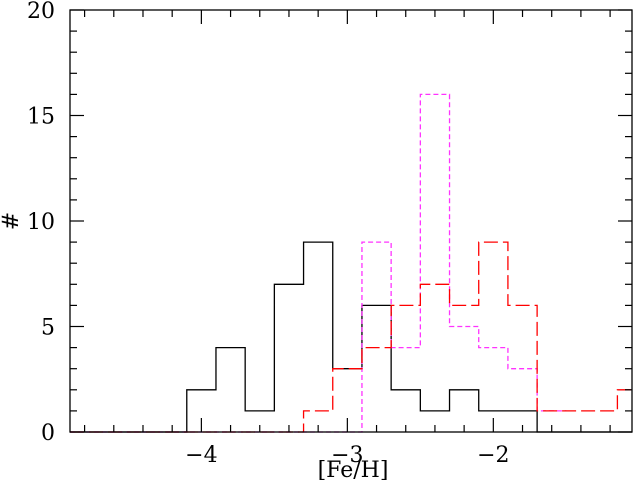 This screenshot has width=635, height=485. Describe the element at coordinates (41, 222) in the screenshot. I see `y-tick-label: 10` at that location.